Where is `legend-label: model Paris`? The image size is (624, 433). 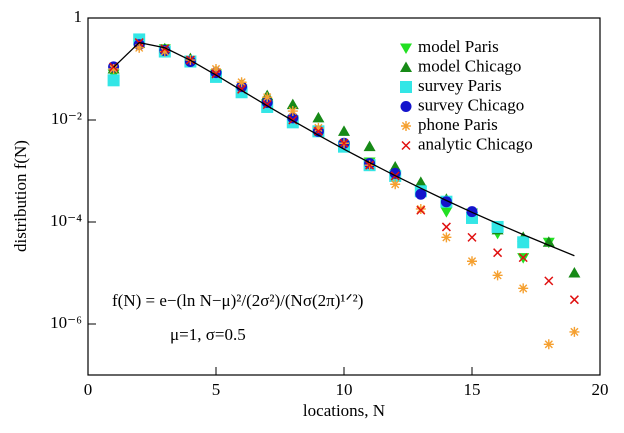 legend-label: model Paris is located at coordinates (458, 46).